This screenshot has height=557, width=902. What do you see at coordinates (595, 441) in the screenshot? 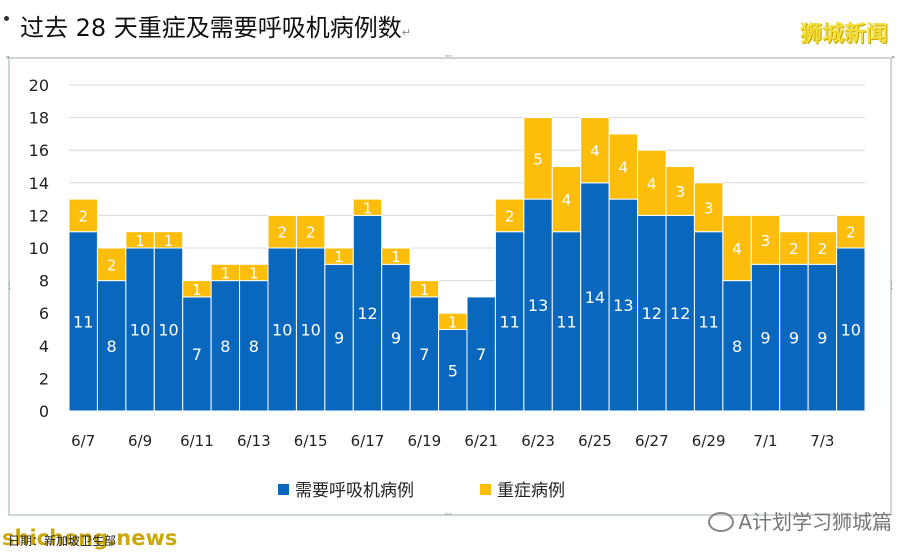
I see `x-tick-label: 6/25` at bounding box center [595, 441].